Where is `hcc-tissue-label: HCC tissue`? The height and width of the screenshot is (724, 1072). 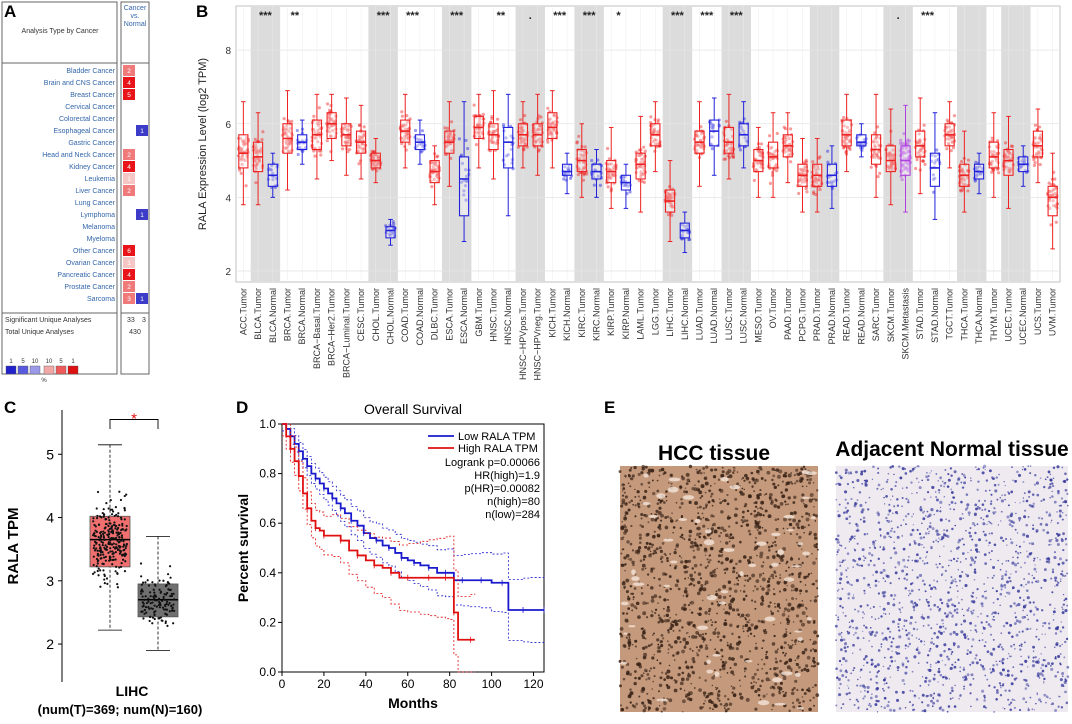
hcc-tissue-label: HCC tissue is located at coordinates (714, 453).